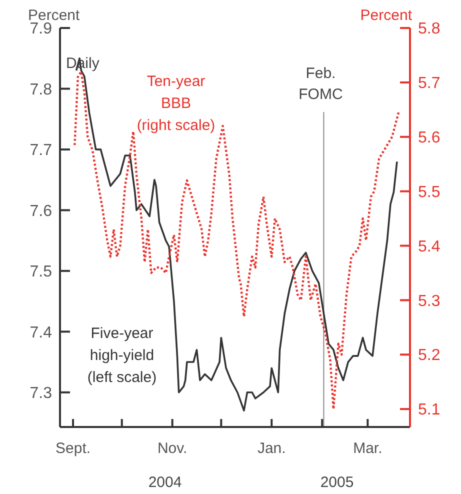 This screenshot has height=494, width=461. What do you see at coordinates (429, 192) in the screenshot?
I see `y2-tick-label: 5.5` at bounding box center [429, 192].